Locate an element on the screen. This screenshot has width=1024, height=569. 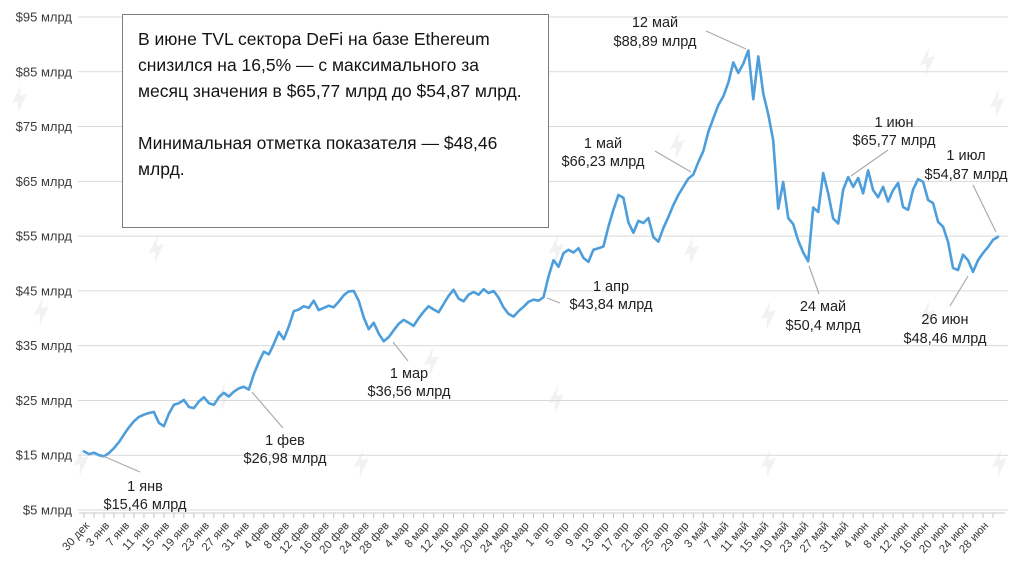
annotation-value: $48,46 млрд is located at coordinates (946, 339).